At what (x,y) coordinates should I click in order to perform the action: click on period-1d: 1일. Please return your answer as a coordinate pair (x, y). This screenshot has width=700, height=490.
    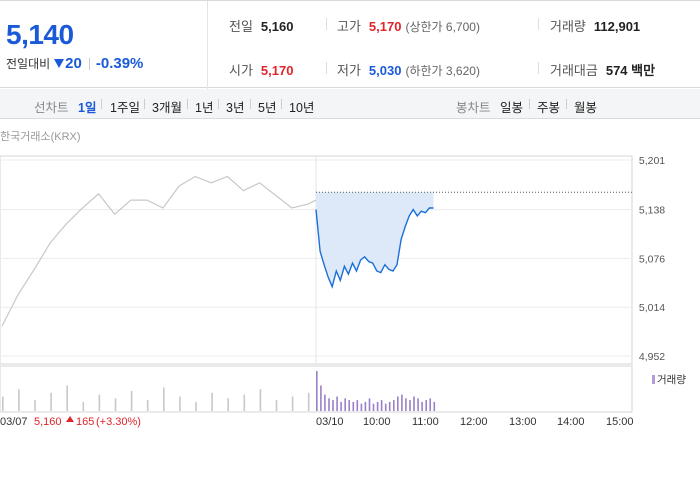
    Looking at the image, I should click on (87, 108).